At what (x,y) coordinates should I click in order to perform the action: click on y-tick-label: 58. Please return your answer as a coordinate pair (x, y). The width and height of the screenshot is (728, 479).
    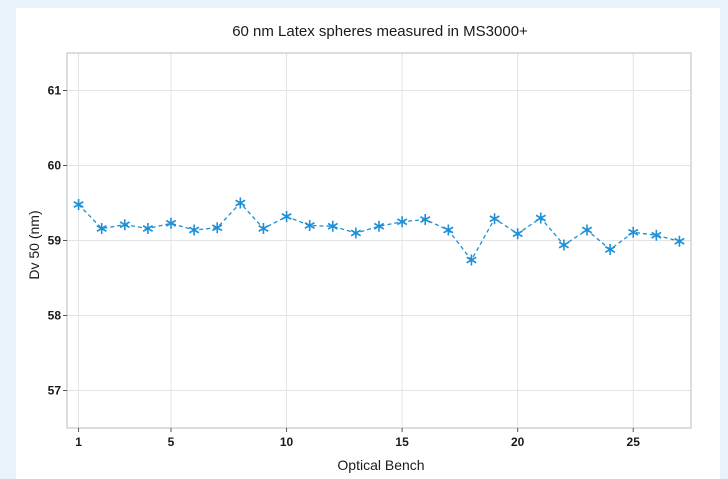
    Looking at the image, I should click on (55, 316).